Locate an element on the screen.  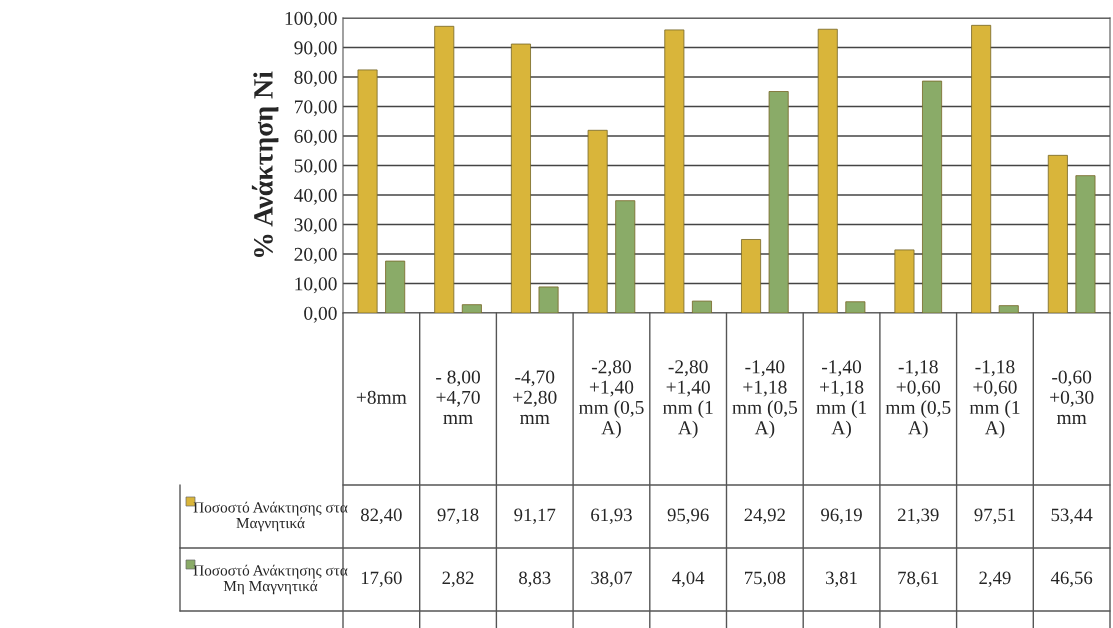
y-tick-label: 50,00 is located at coordinates (315, 167).